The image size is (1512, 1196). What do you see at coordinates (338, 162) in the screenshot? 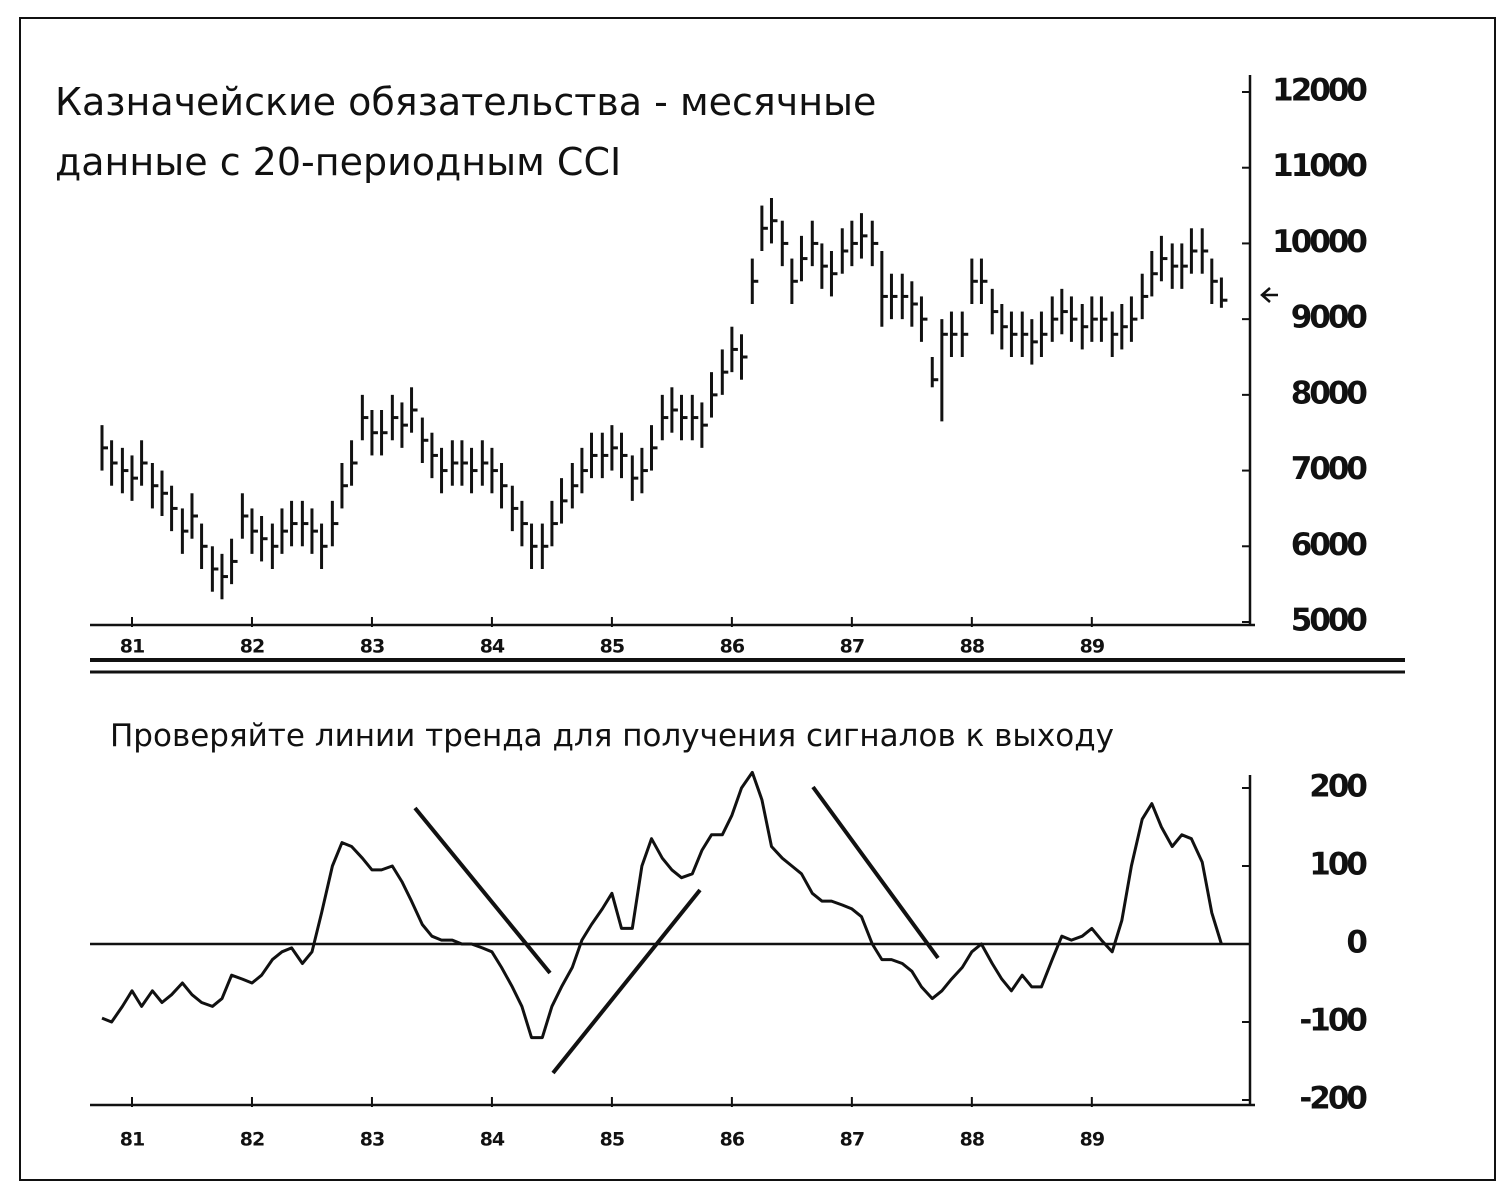
I see `chart-title: данные с 20-периодным CCI` at bounding box center [338, 162].